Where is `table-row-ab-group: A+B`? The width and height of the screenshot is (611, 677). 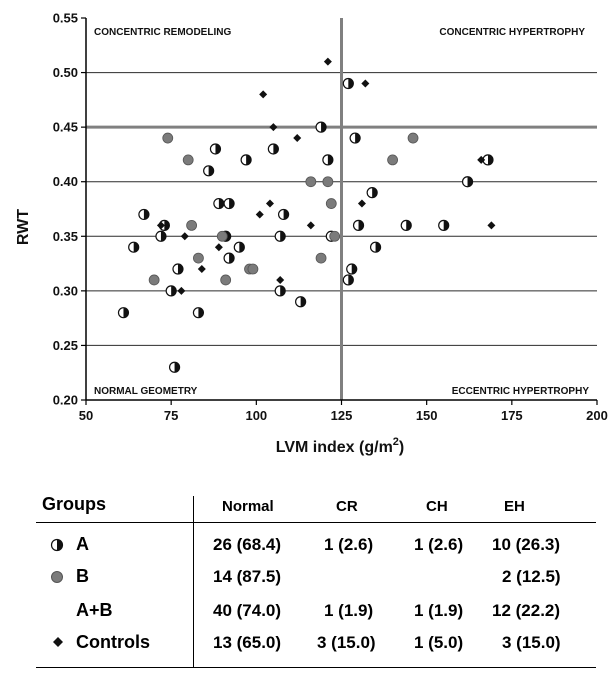 table-row-ab-group: A+B is located at coordinates (94, 610).